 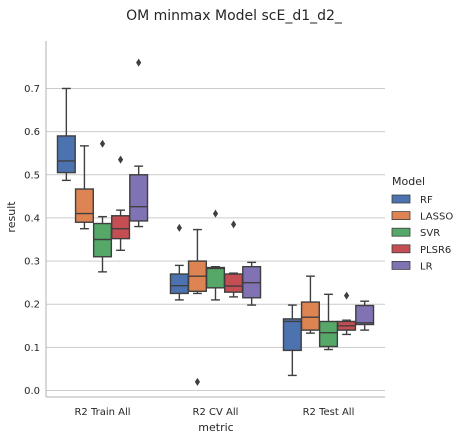 What do you see at coordinates (32, 391) in the screenshot?
I see `y-tick-label: 0.0` at bounding box center [32, 391].